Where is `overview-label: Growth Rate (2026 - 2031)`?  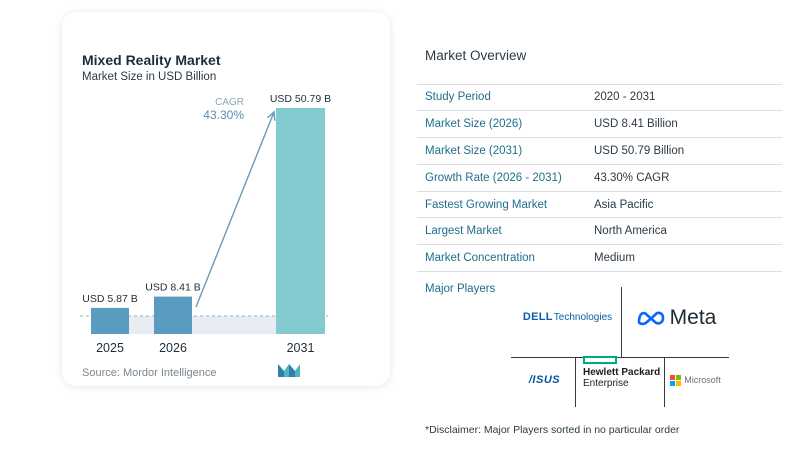
overview-label: Growth Rate (2026 - 2031) is located at coordinates (493, 177).